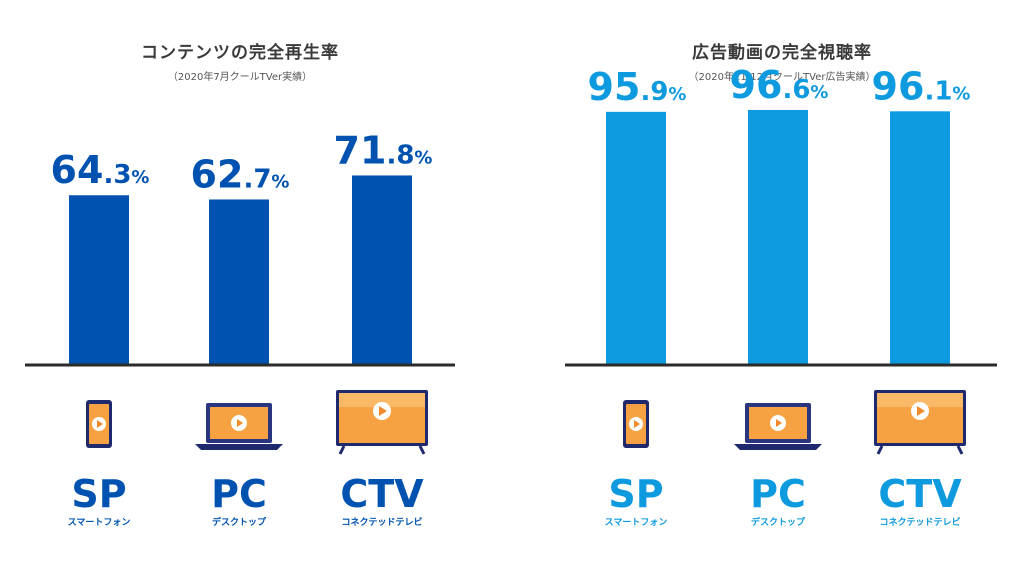 The image size is (1024, 573). Describe the element at coordinates (240, 76) in the screenshot. I see `chart-subtitle: （2020年7月クールTVer実績）` at that location.